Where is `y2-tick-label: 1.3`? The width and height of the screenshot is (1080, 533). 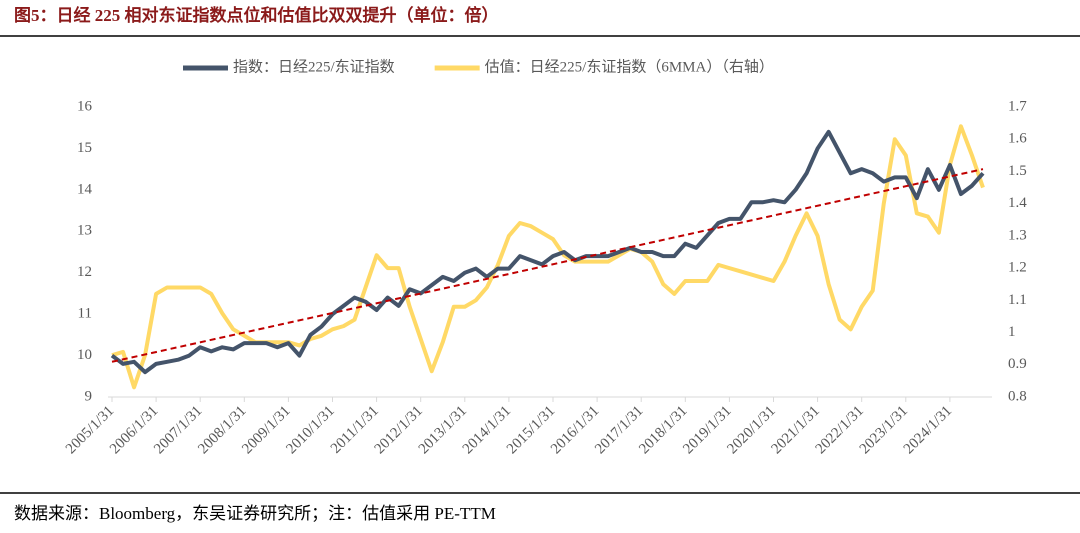
y2-tick-label: 1.3 is located at coordinates (1017, 235).